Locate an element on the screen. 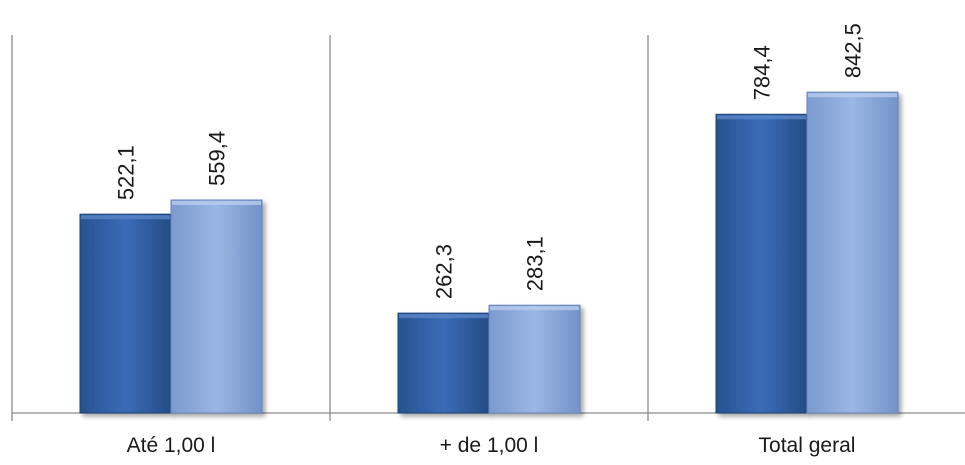 The height and width of the screenshot is (465, 965). x-tick-label: Total geral is located at coordinates (807, 445).